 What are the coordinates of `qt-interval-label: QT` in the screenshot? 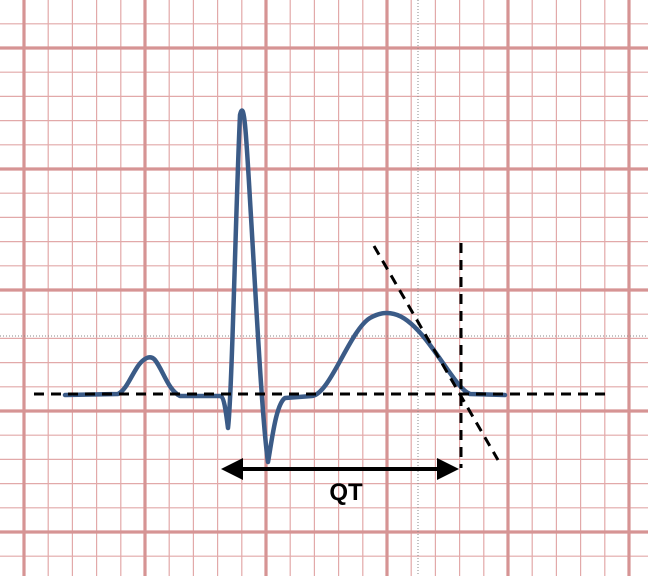 It's located at (346, 492).